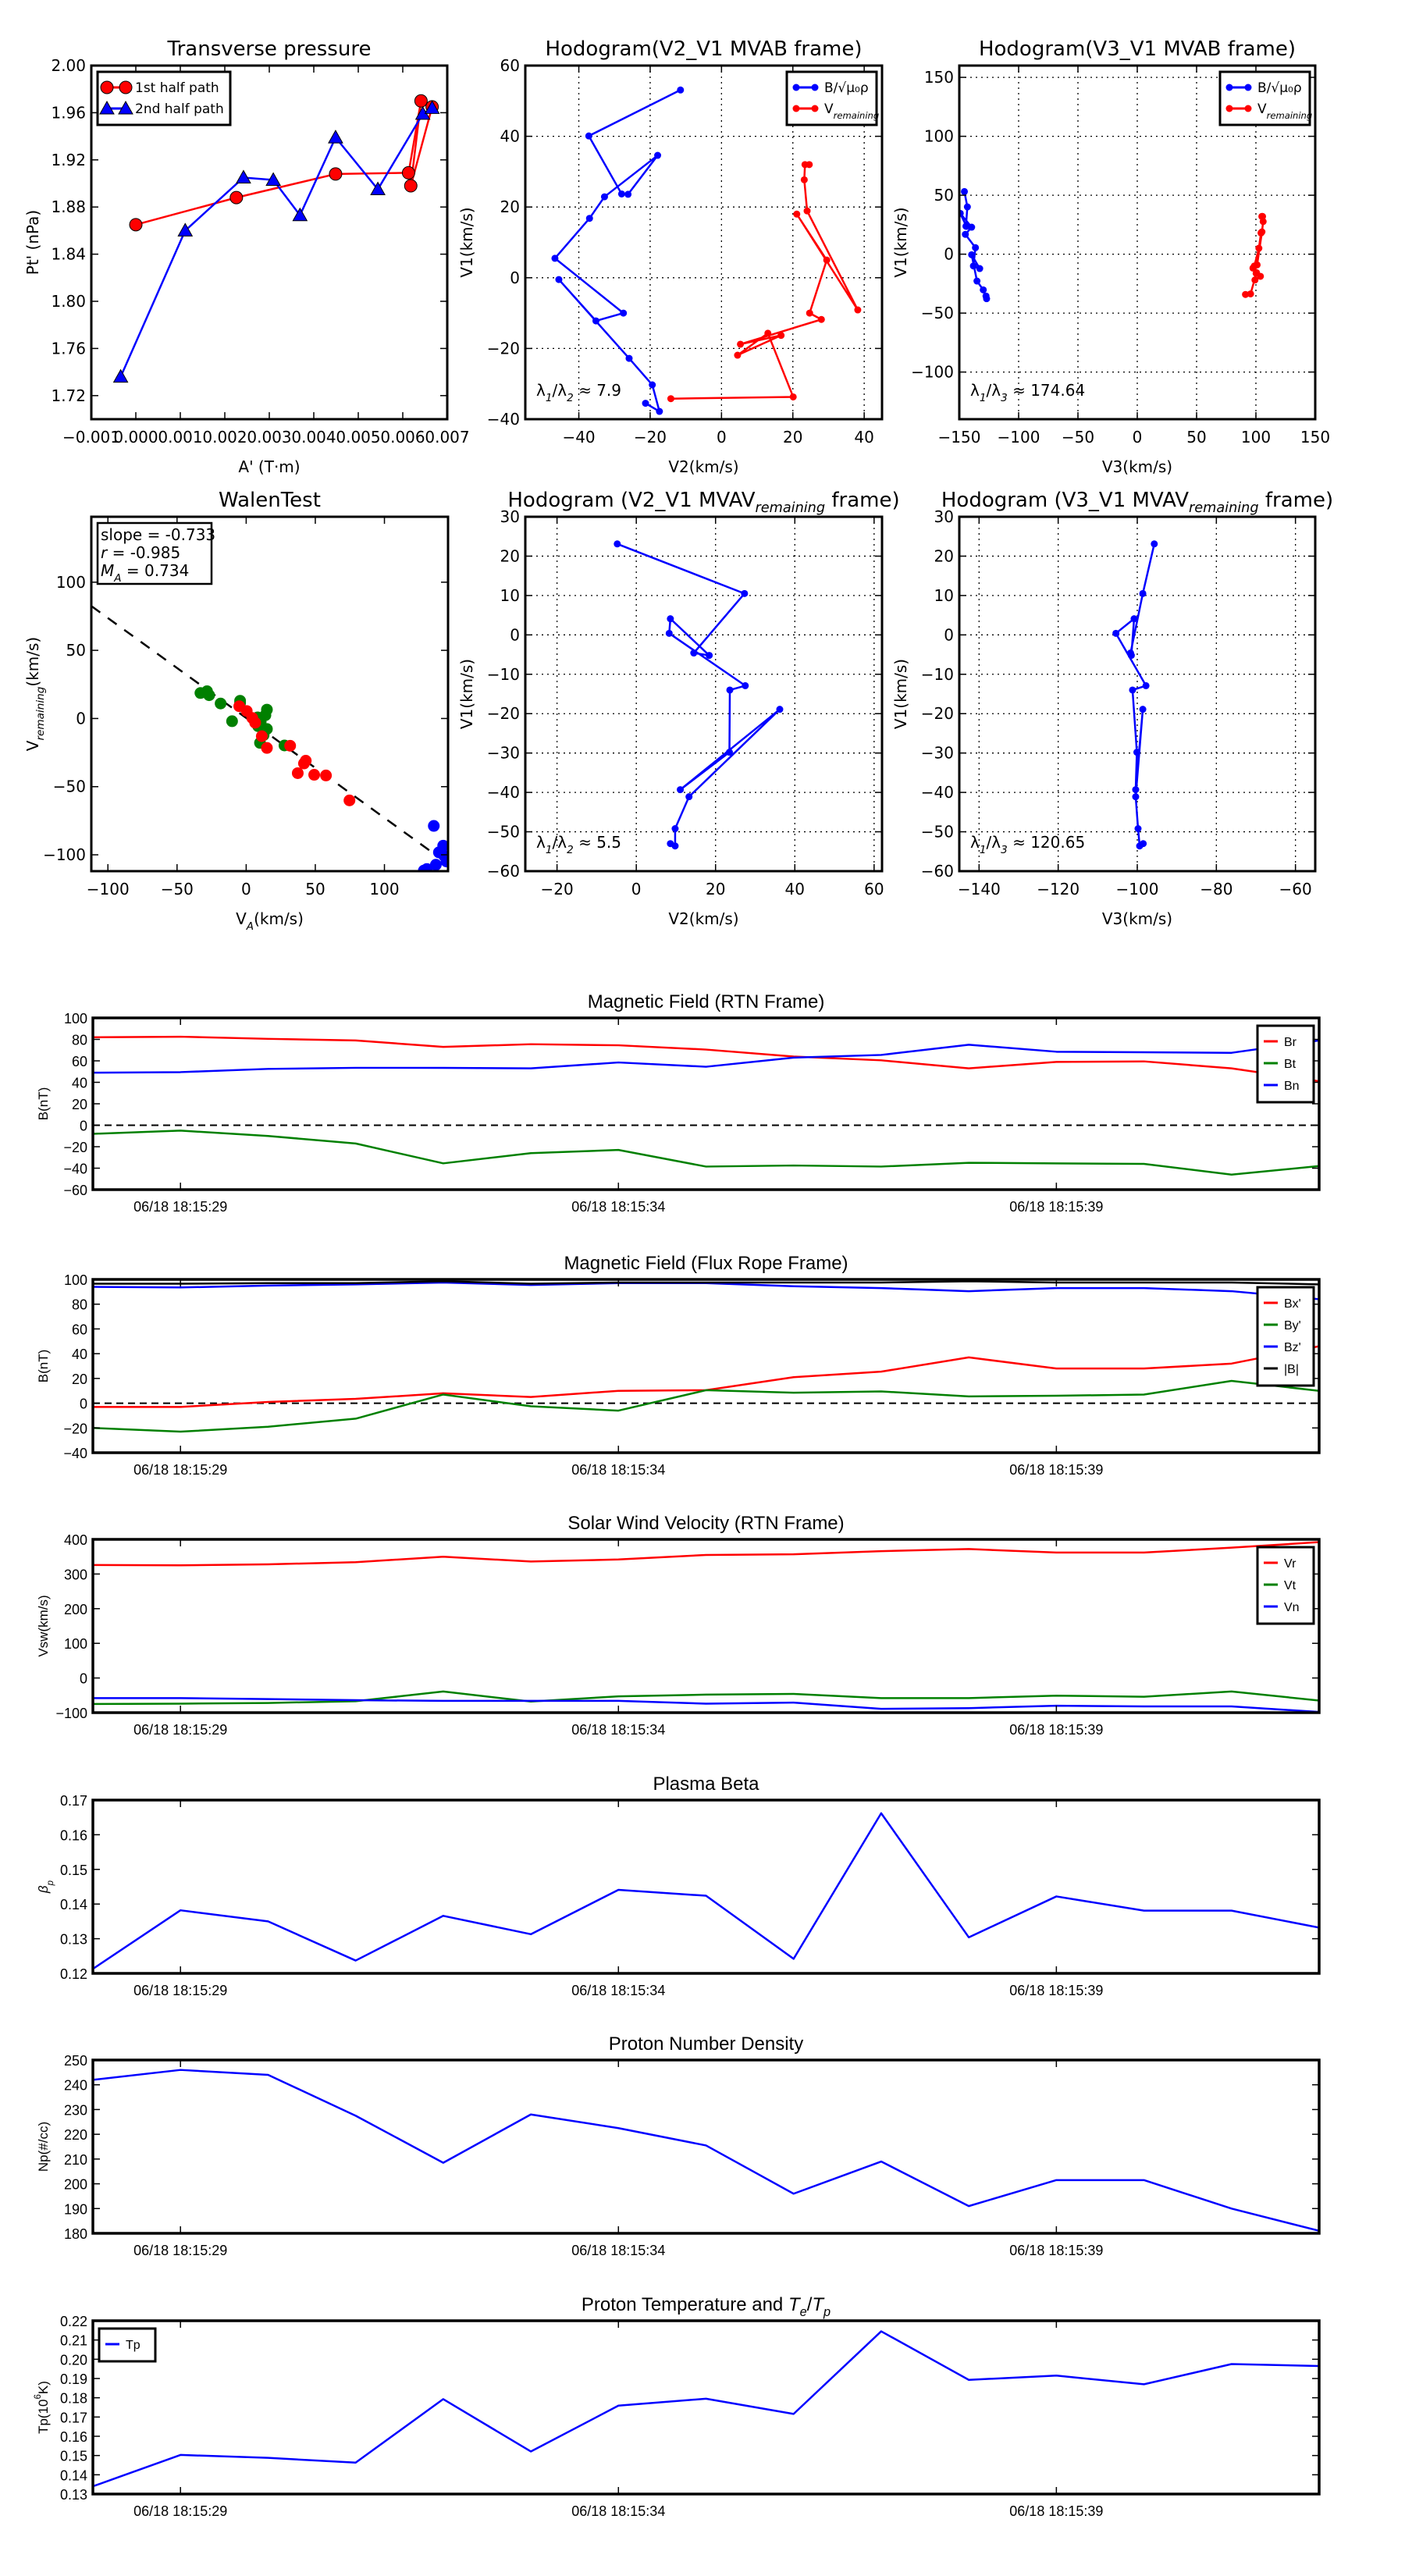  I want to click on x-tick-label: 20, so click(716, 889).